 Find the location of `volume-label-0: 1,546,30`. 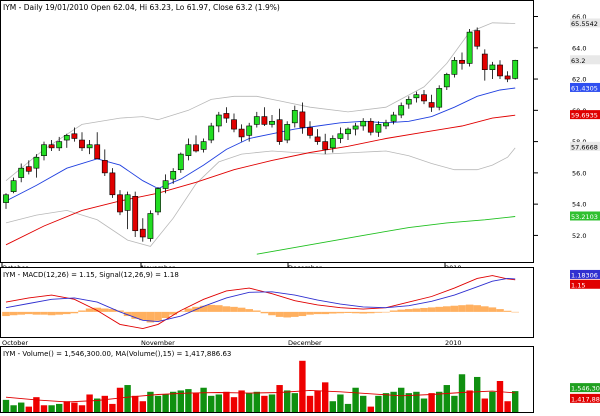

volume-label-0: 1,546,30 is located at coordinates (585, 388).